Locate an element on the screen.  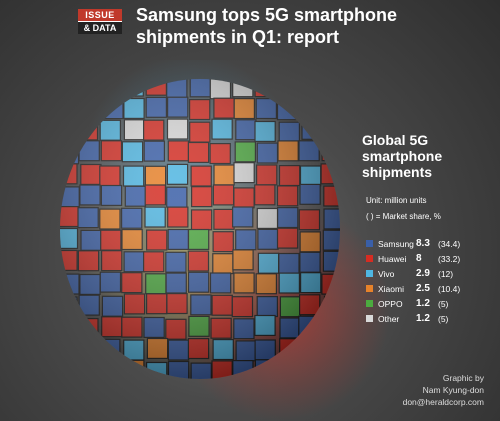
credit-line-3: don@heraldcorp.com is located at coordinates (443, 402).